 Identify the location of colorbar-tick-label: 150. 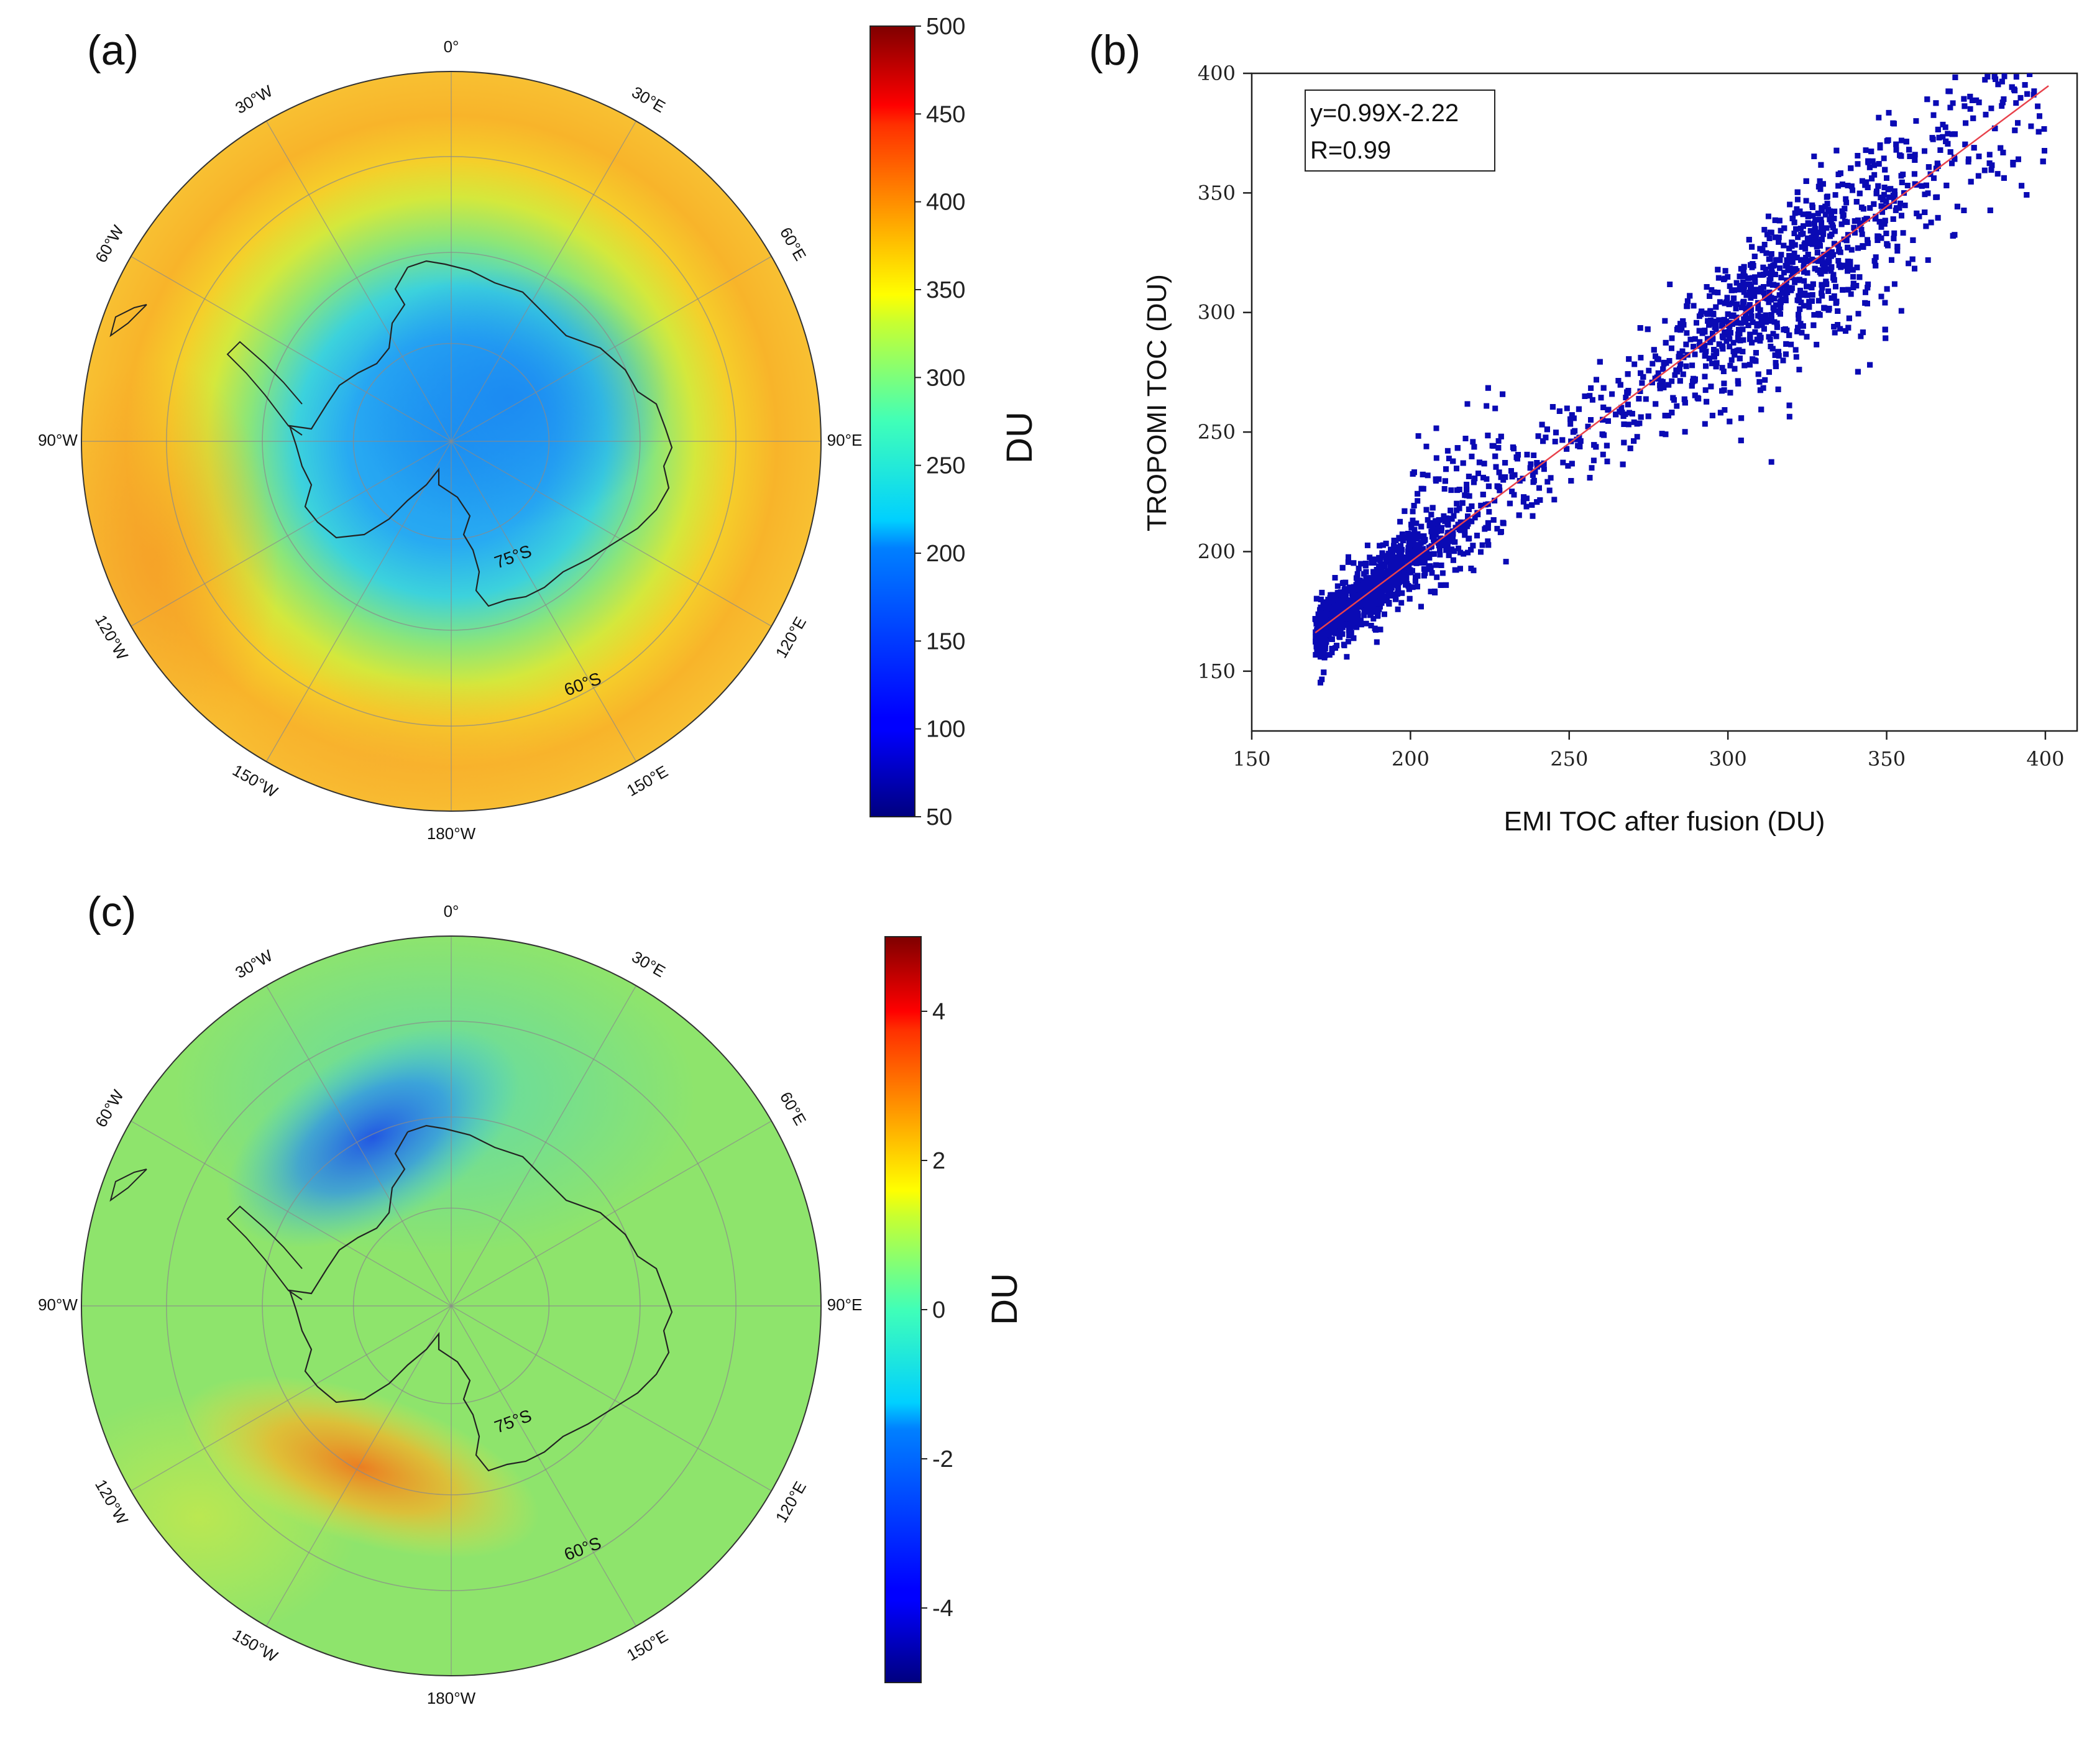
(945, 642).